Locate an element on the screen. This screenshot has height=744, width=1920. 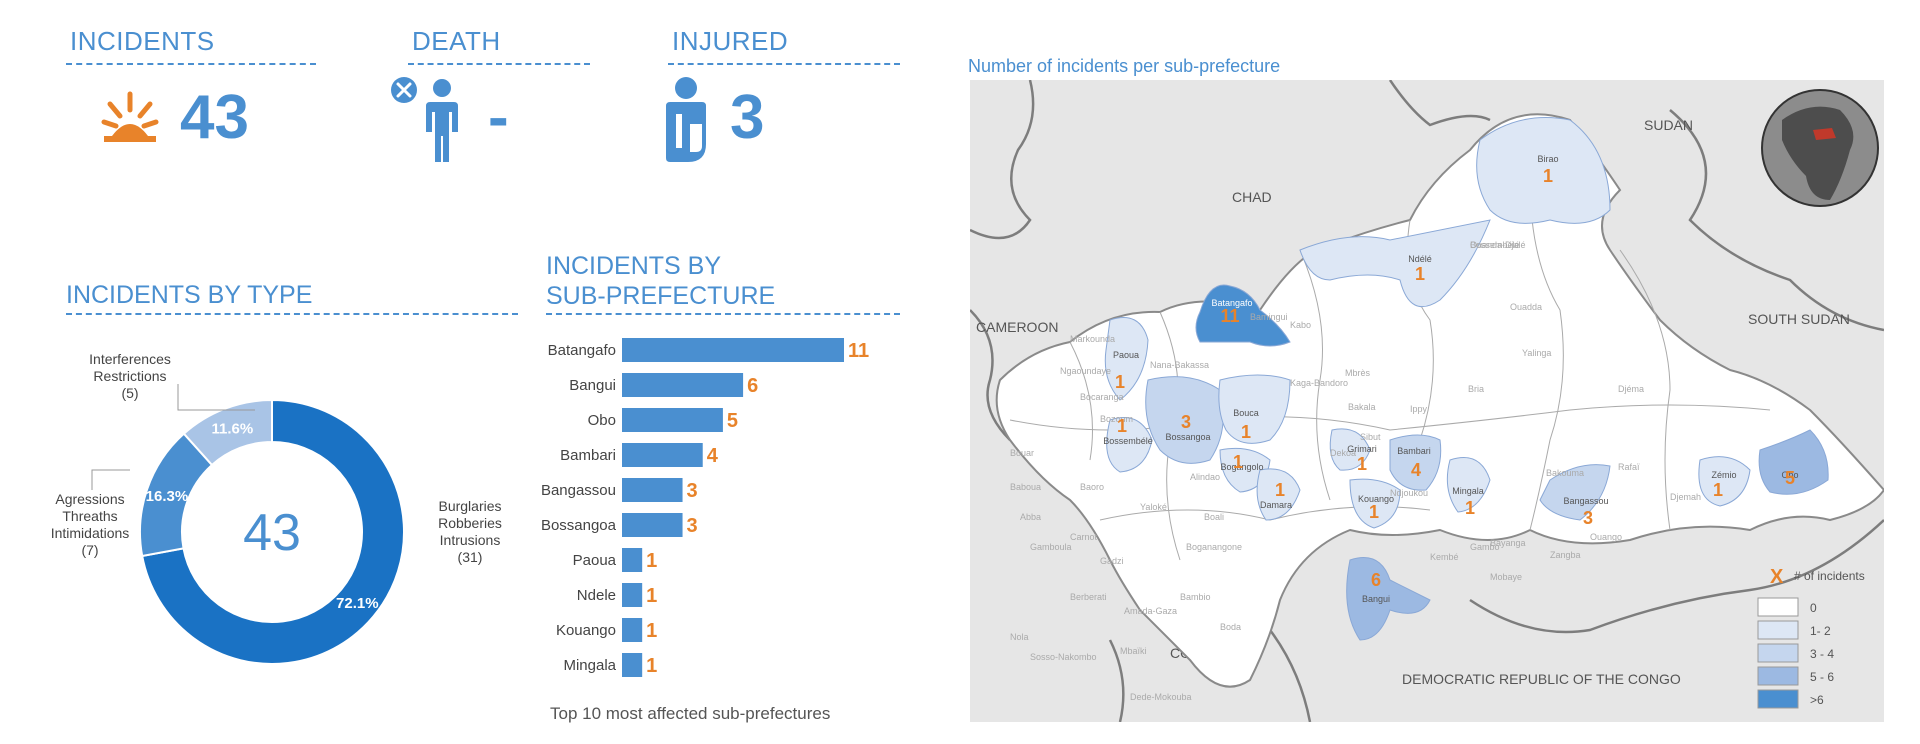
minor-place-label: Bayanga is located at coordinates (1508, 543).